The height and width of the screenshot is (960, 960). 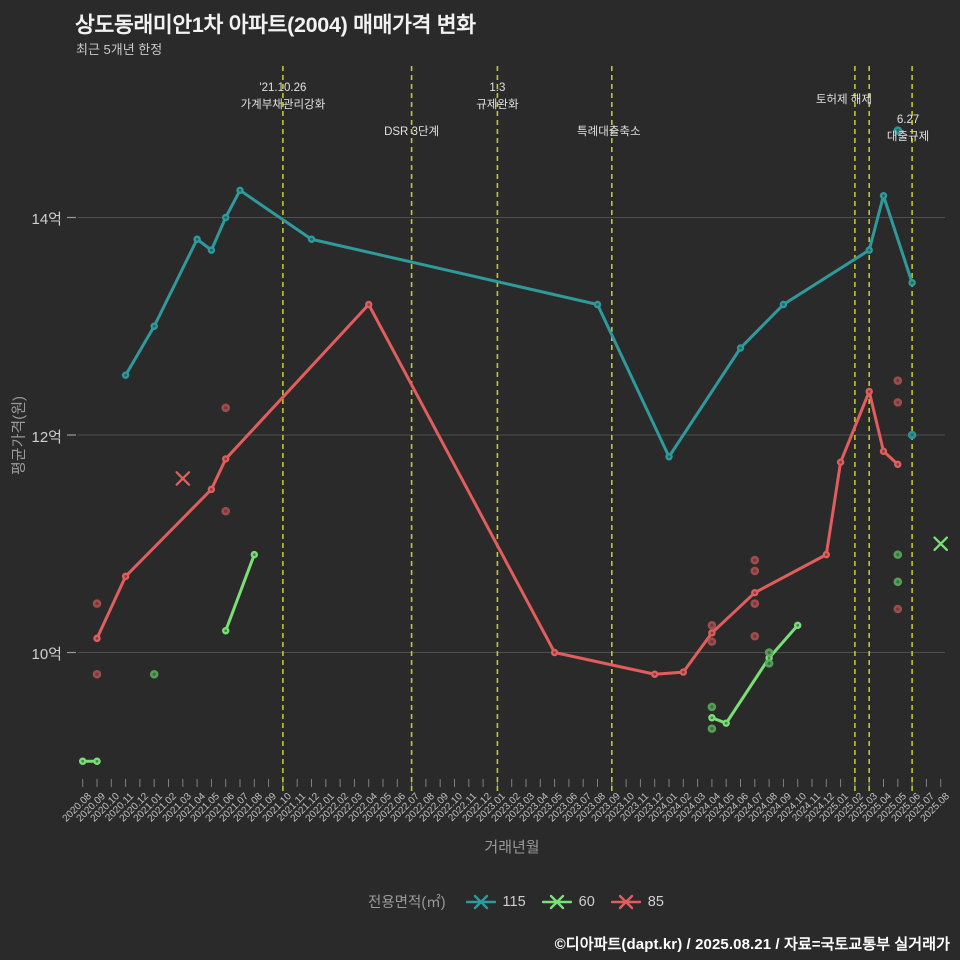 I want to click on legend-item-60: 60, so click(x=568, y=901).